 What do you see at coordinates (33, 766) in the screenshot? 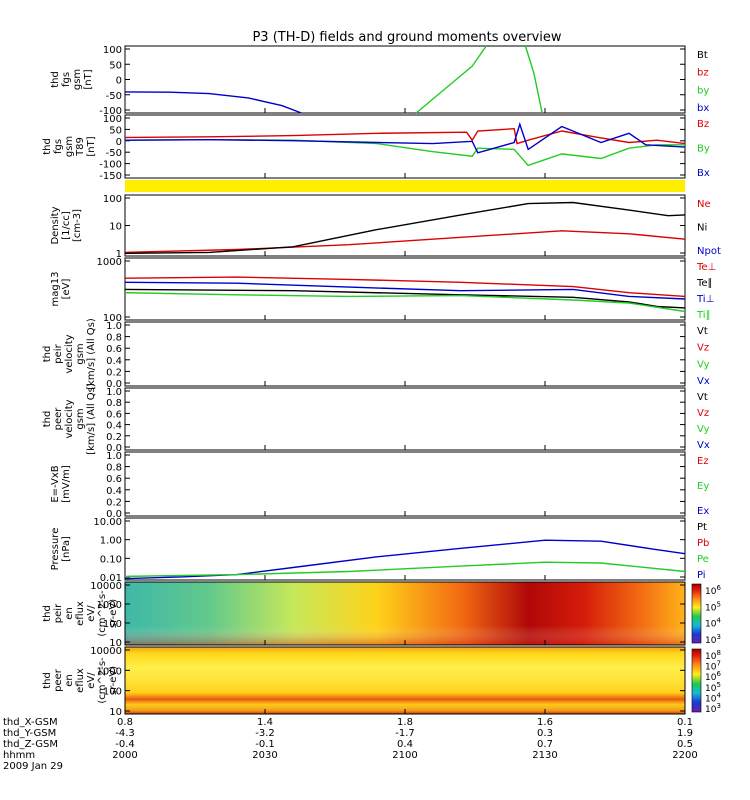
I see `x-axis-row-label: 2009 Jan 29` at bounding box center [33, 766].